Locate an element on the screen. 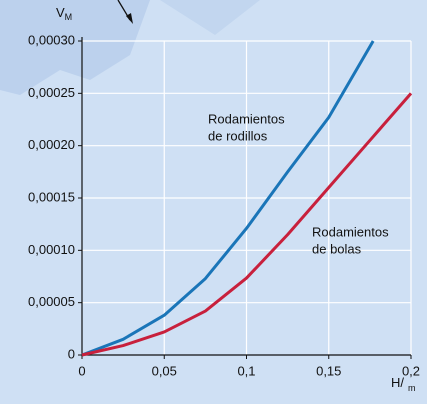 The width and height of the screenshot is (427, 404). y-tick-label: 0,00030 is located at coordinates (51, 39).